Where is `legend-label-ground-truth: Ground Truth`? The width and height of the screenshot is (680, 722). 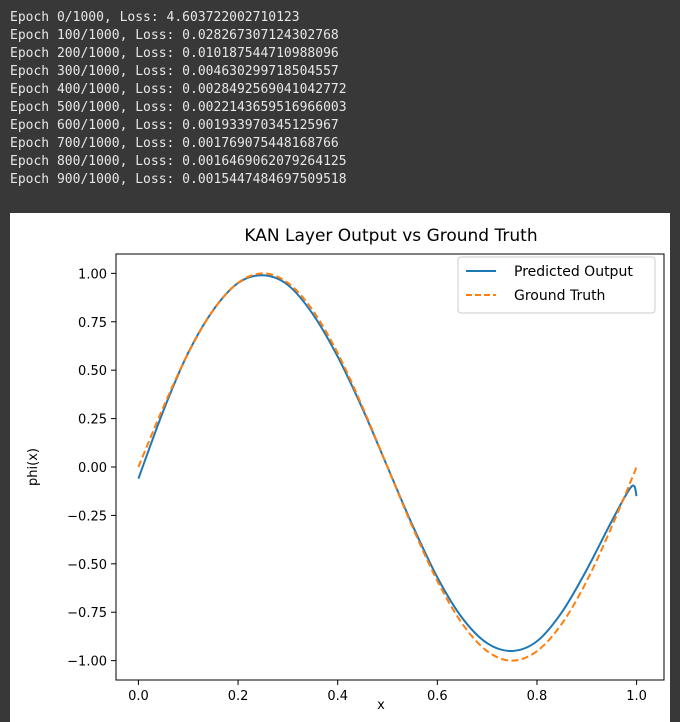 legend-label-ground-truth: Ground Truth is located at coordinates (559, 296).